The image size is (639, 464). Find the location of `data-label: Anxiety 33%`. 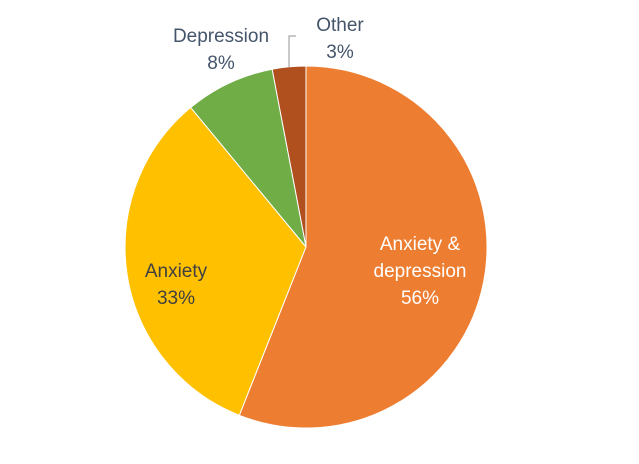

data-label: Anxiety 33% is located at coordinates (176, 285).